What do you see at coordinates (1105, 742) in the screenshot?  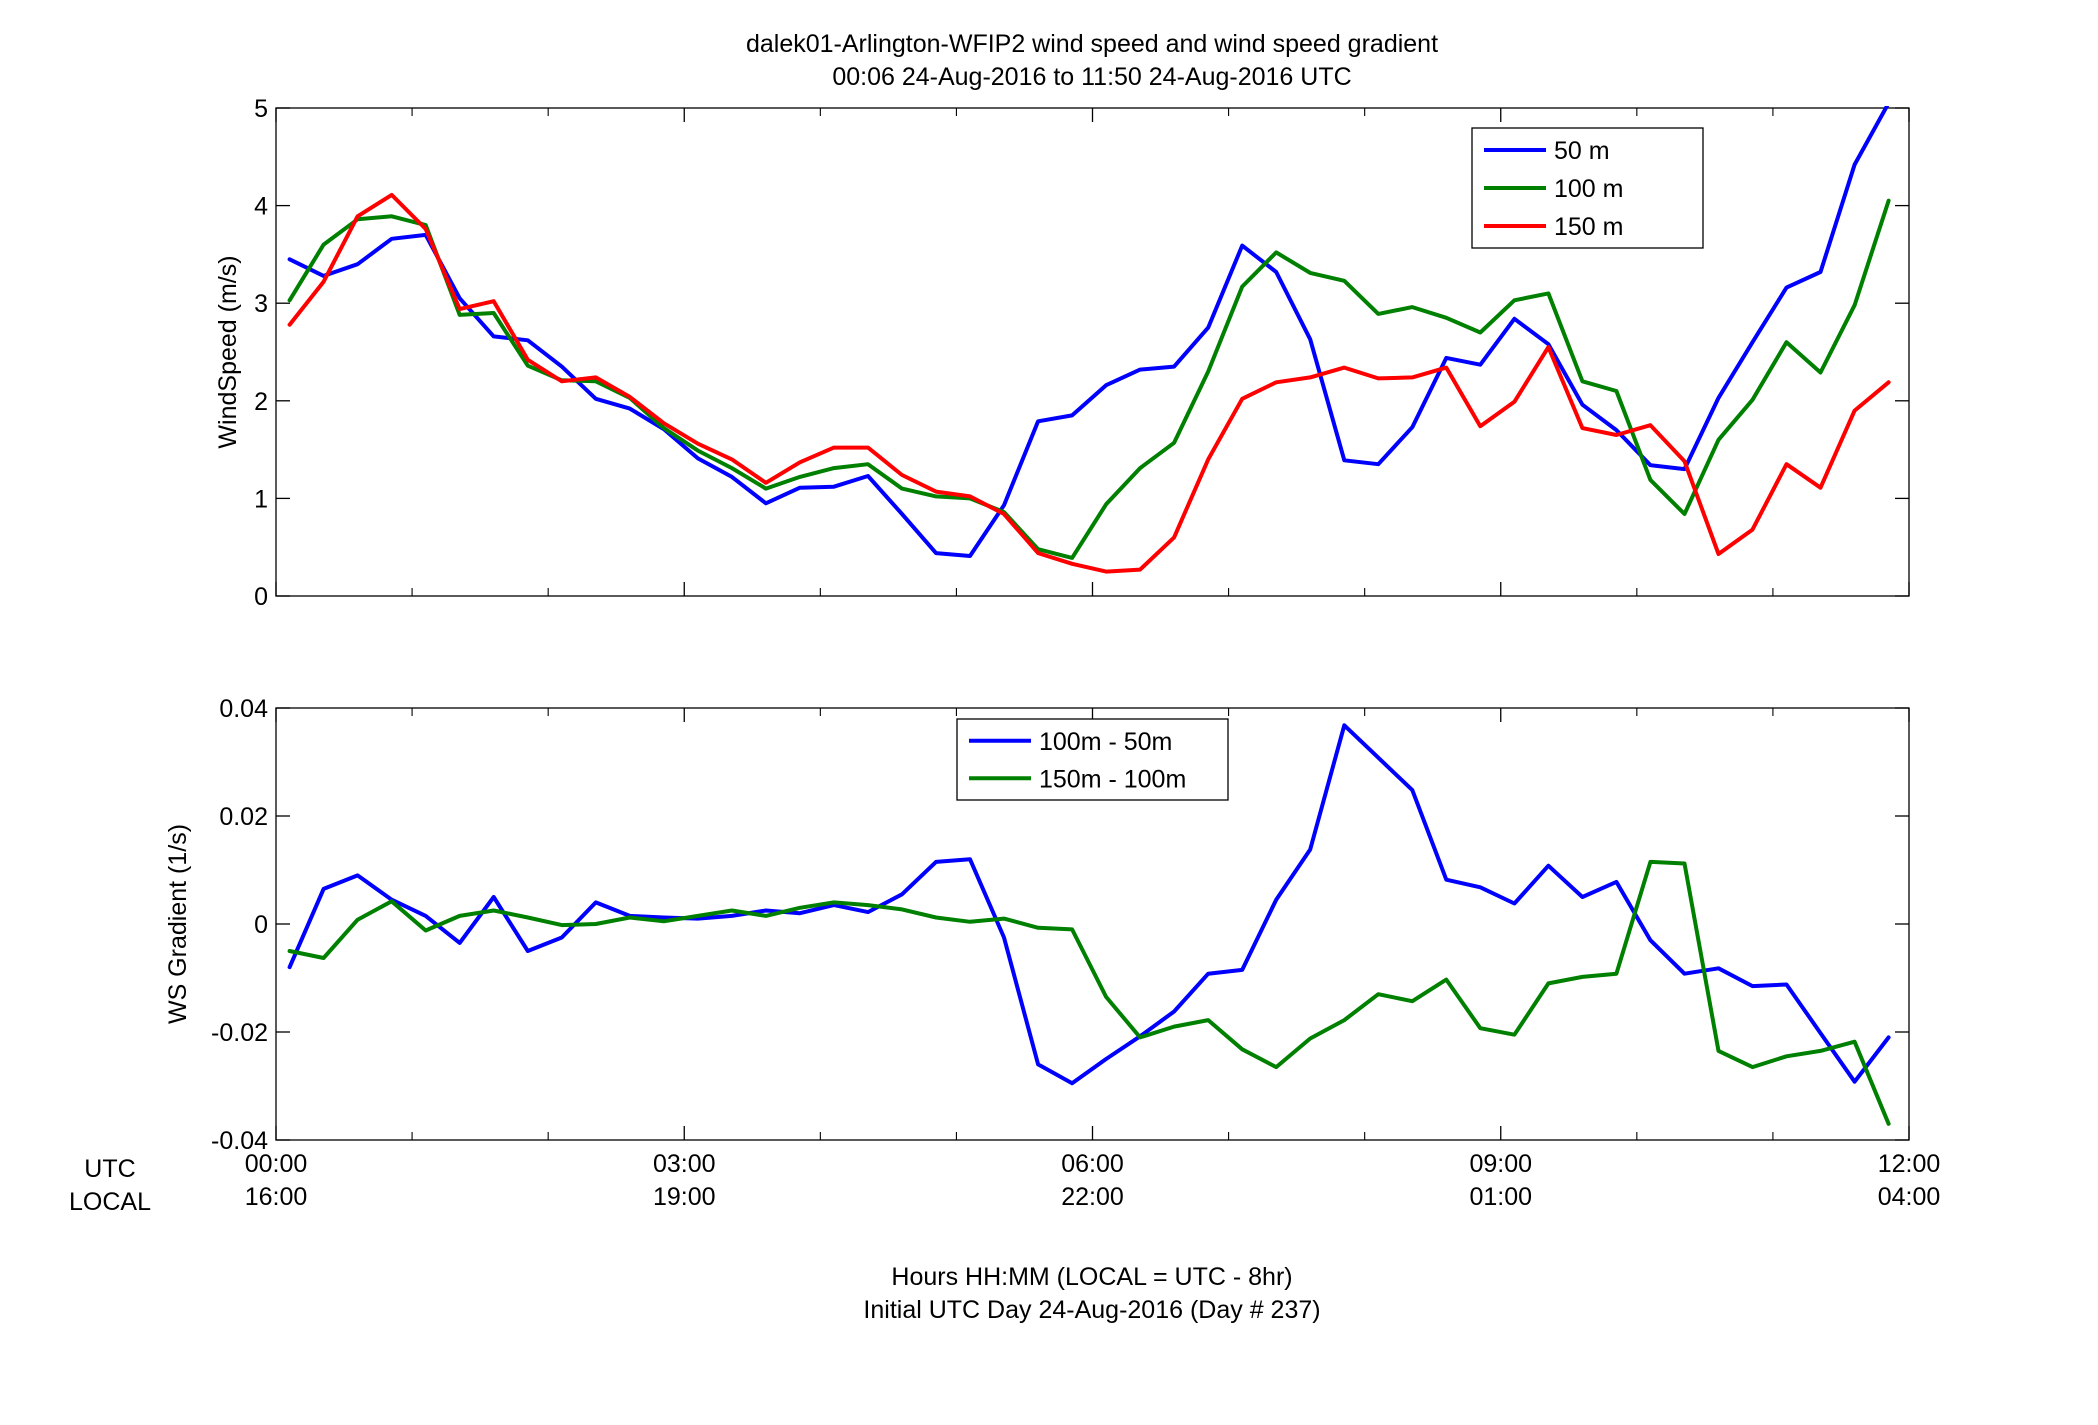 I see `gradient-legend-label: 100m - 50m` at bounding box center [1105, 742].